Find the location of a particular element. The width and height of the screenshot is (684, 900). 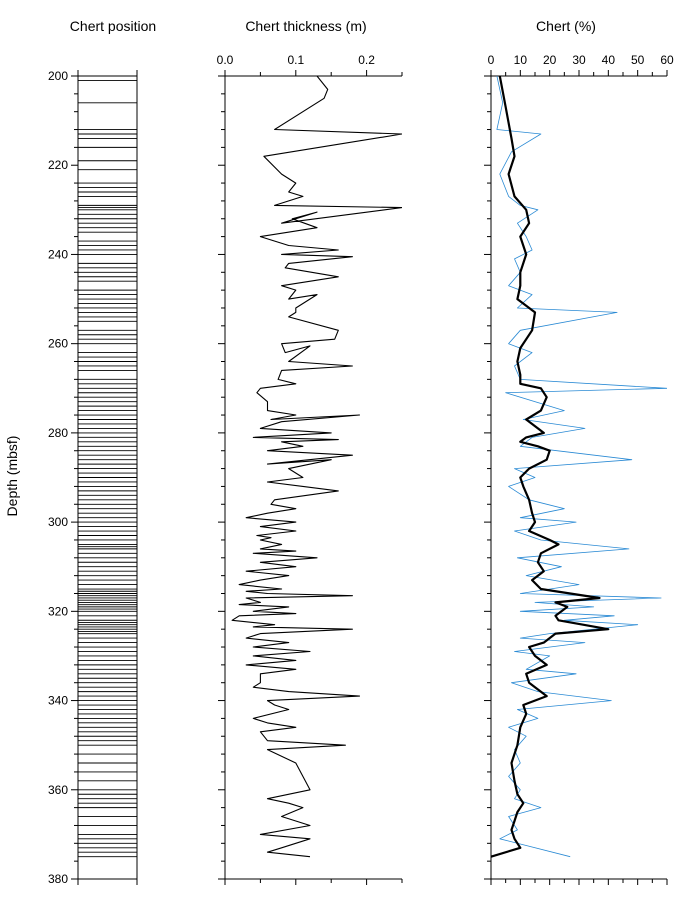

percent-x-tick-label: 0 is located at coordinates (491, 60).